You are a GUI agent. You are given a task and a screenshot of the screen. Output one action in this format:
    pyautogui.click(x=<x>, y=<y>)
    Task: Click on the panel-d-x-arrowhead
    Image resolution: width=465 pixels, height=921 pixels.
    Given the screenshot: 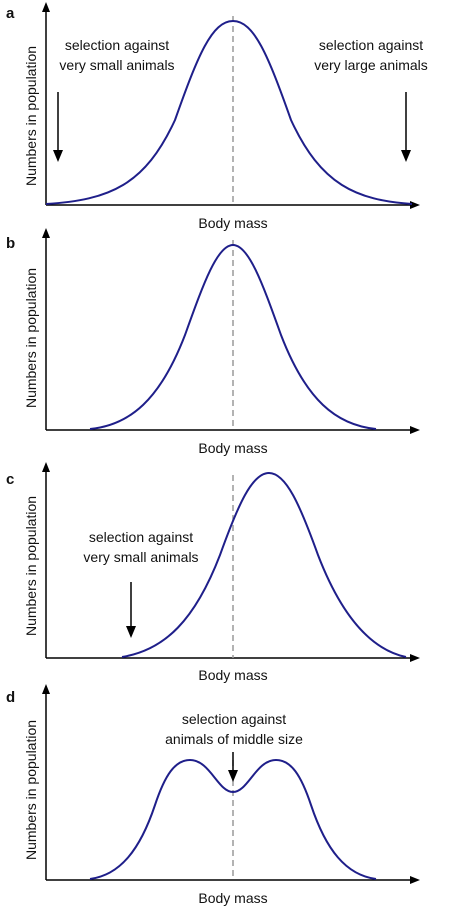 What is the action you would take?
    pyautogui.click(x=415, y=880)
    